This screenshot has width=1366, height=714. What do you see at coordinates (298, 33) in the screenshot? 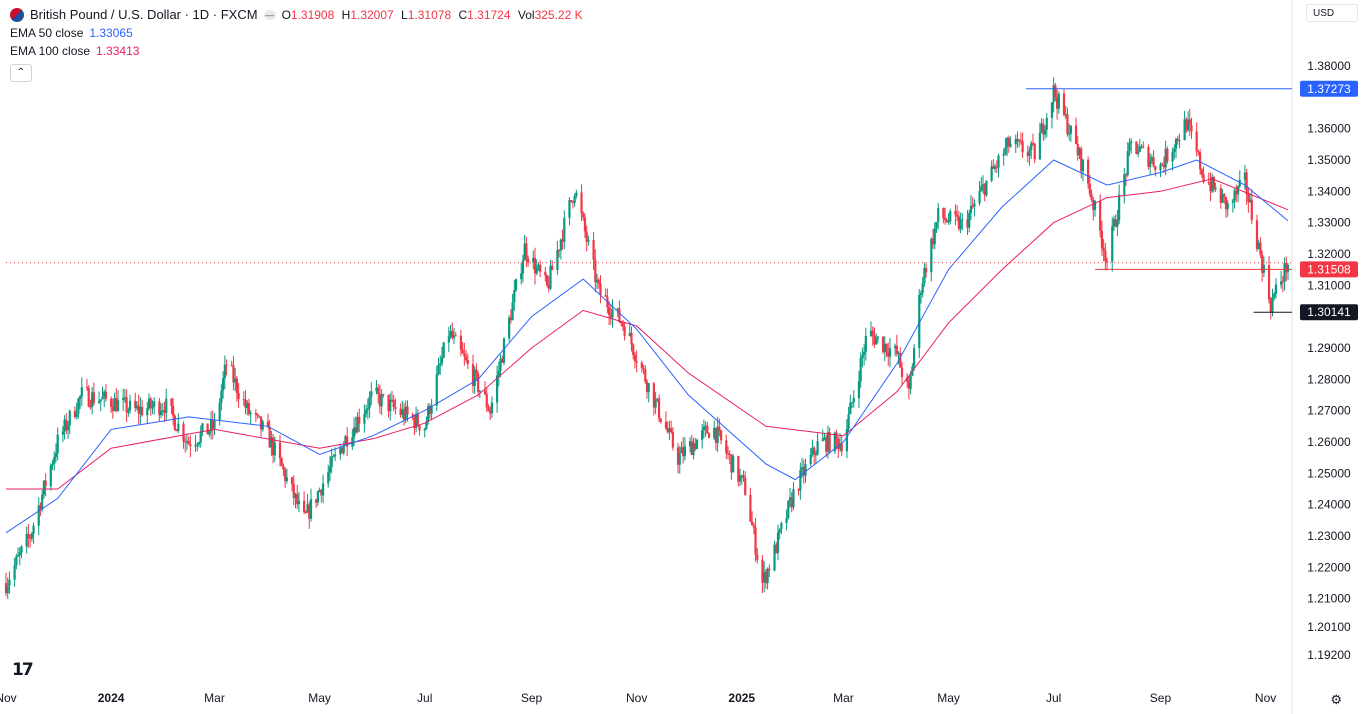
I see `ema50-legend: EMA 50 close 1.33065` at bounding box center [298, 33].